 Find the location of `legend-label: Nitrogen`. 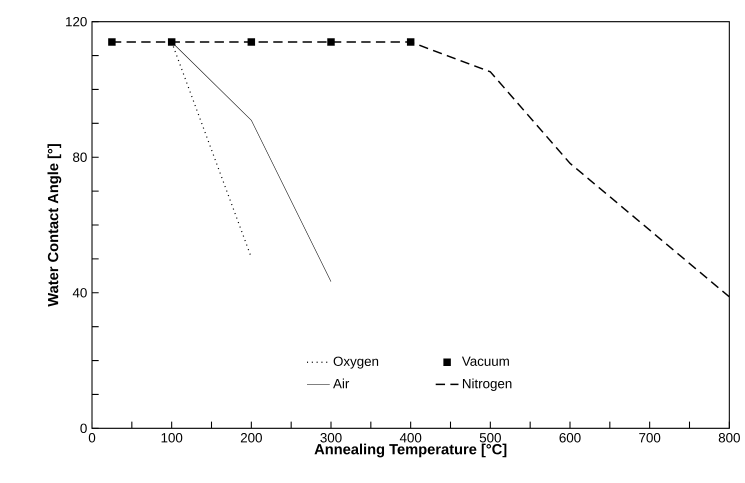

legend-label: Nitrogen is located at coordinates (487, 384).